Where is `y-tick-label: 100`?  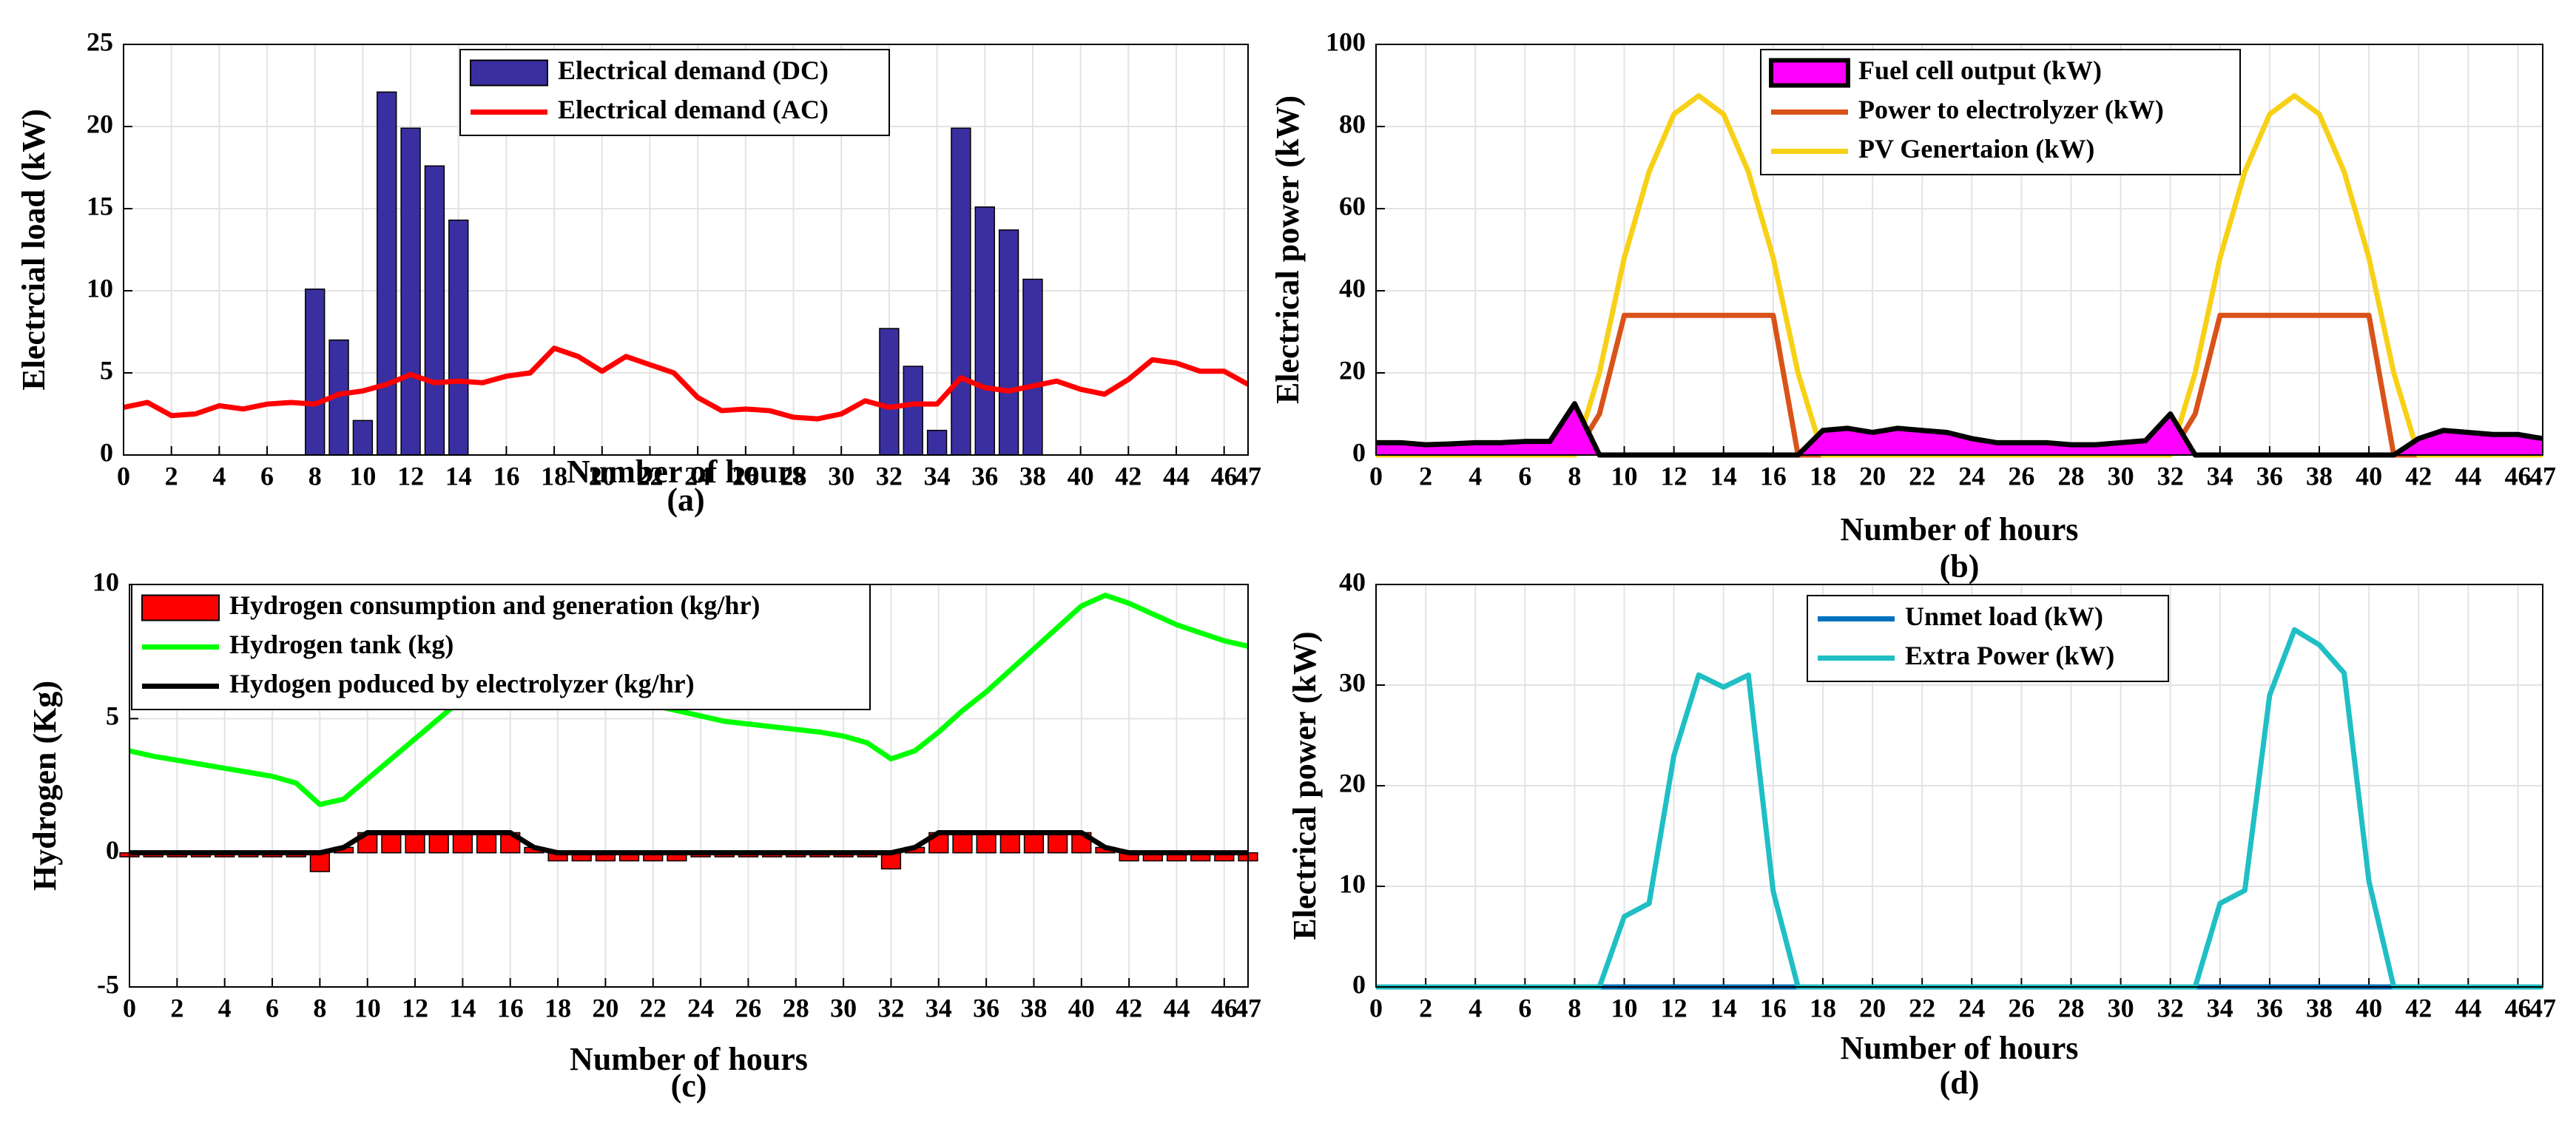 y-tick-label: 100 is located at coordinates (1346, 42).